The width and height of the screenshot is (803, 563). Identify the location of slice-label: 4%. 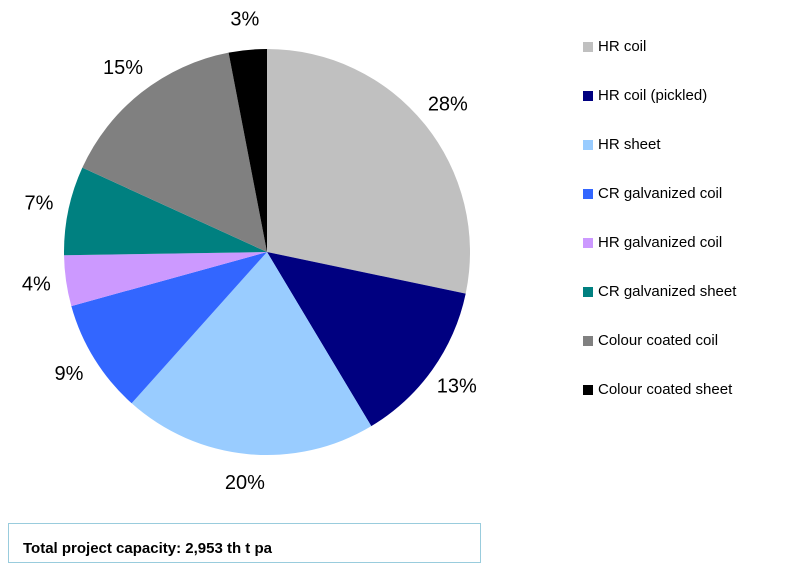
(36, 284).